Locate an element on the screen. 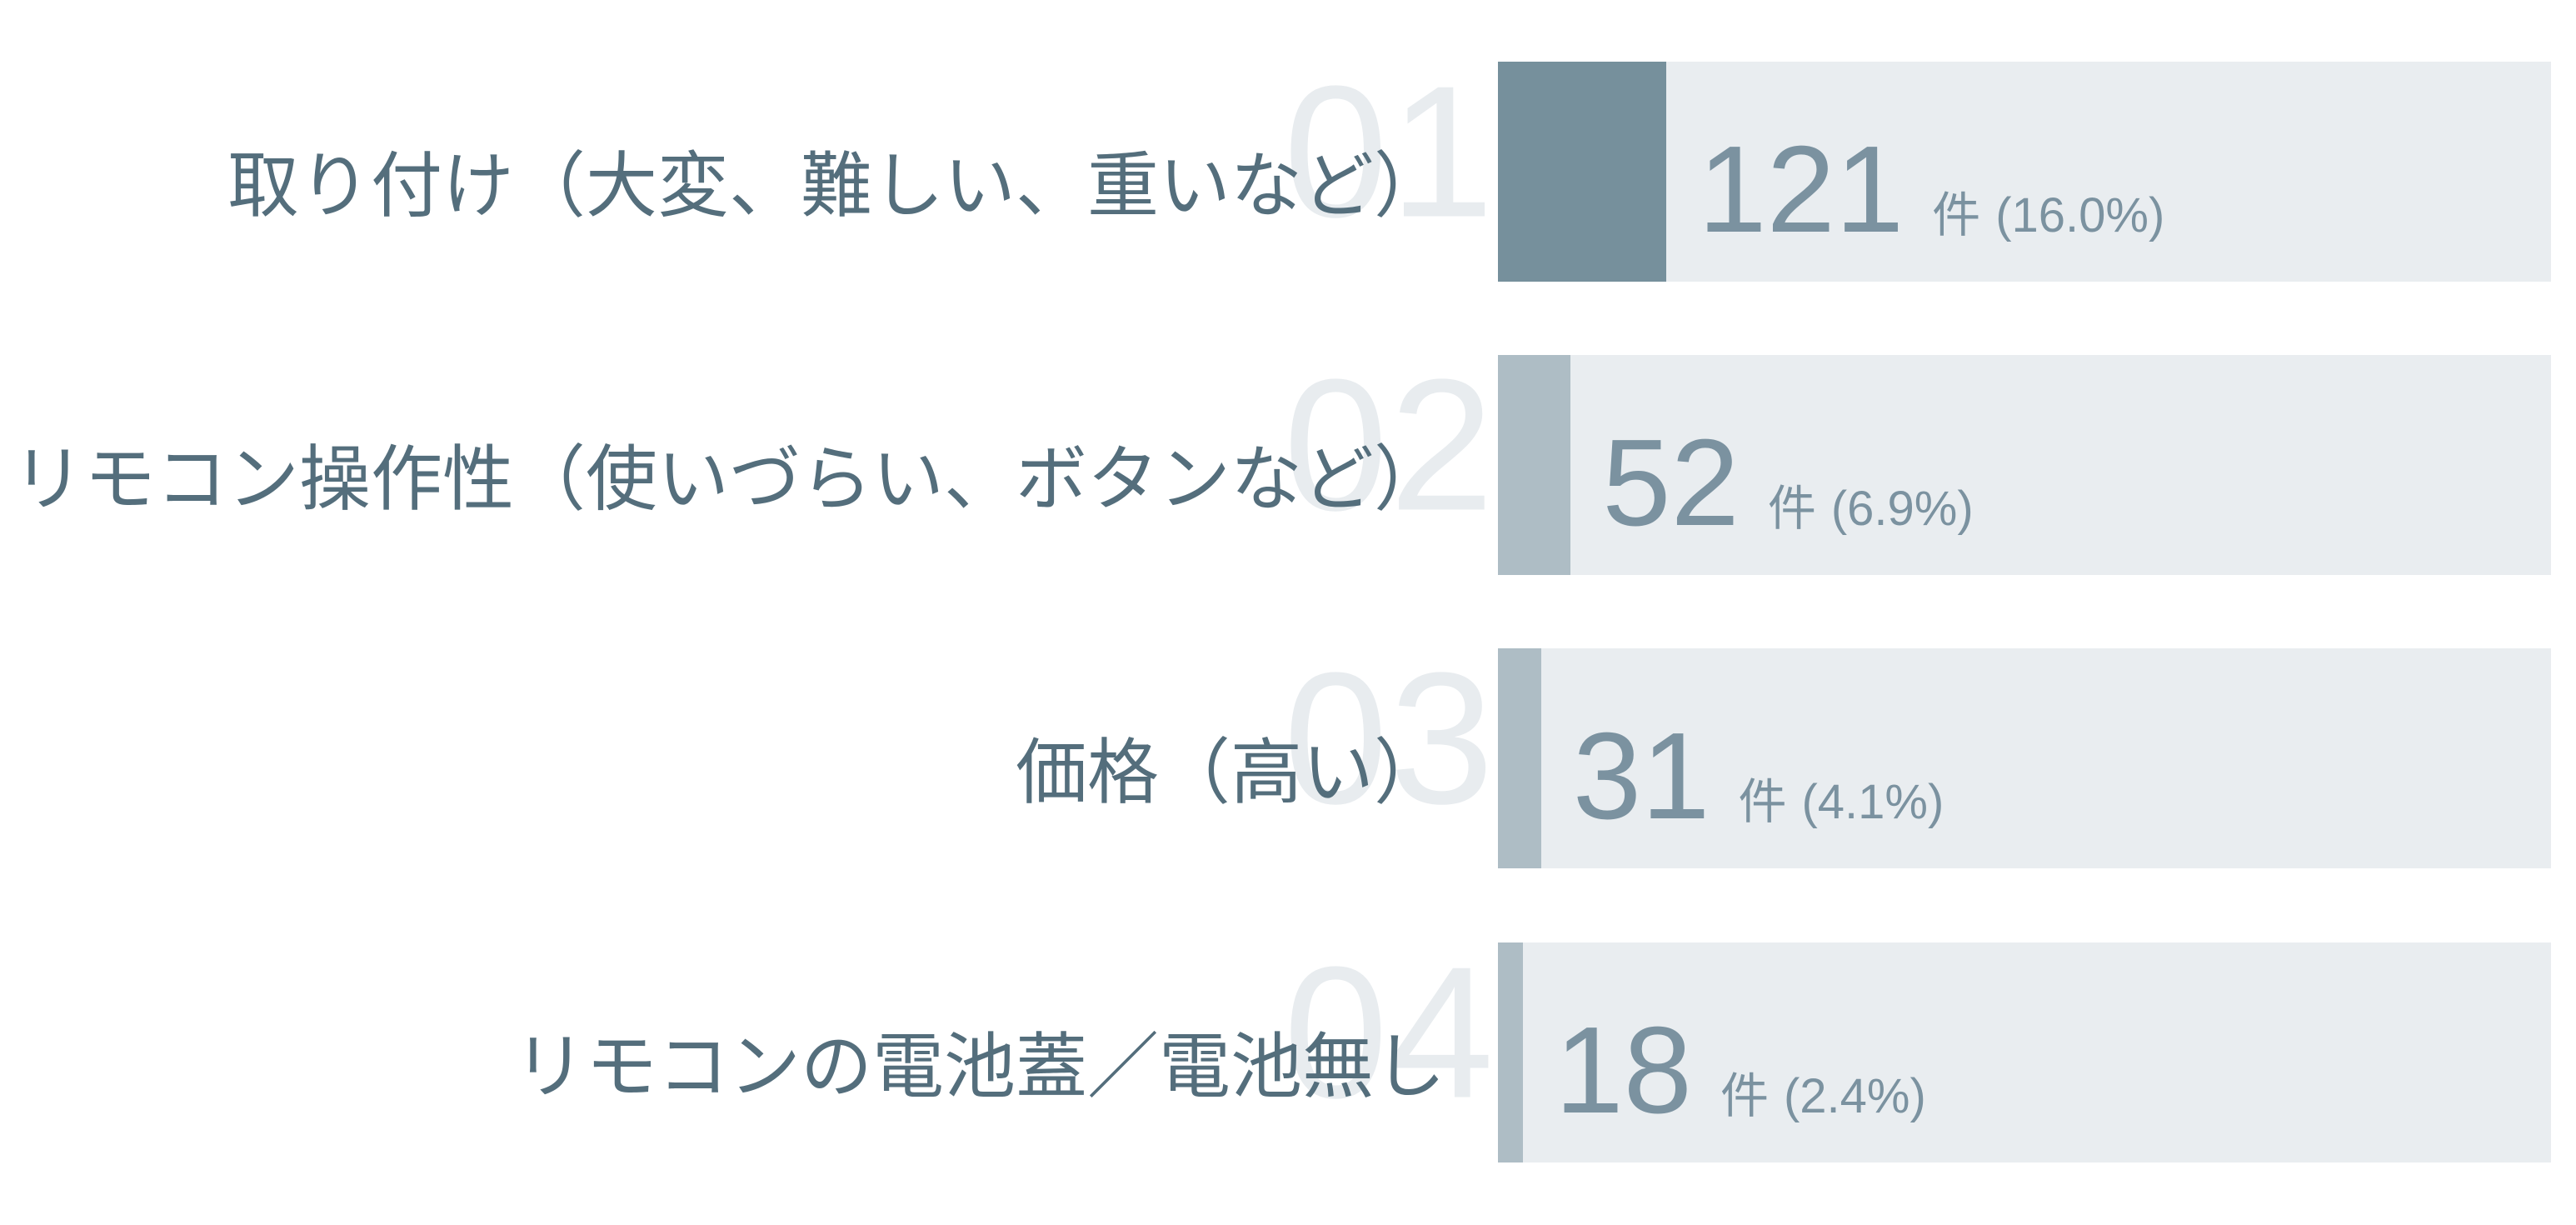 This screenshot has width=2576, height=1225. category-label: リモコン操作性（使いづらい、ボタンなど） is located at coordinates (728, 479).